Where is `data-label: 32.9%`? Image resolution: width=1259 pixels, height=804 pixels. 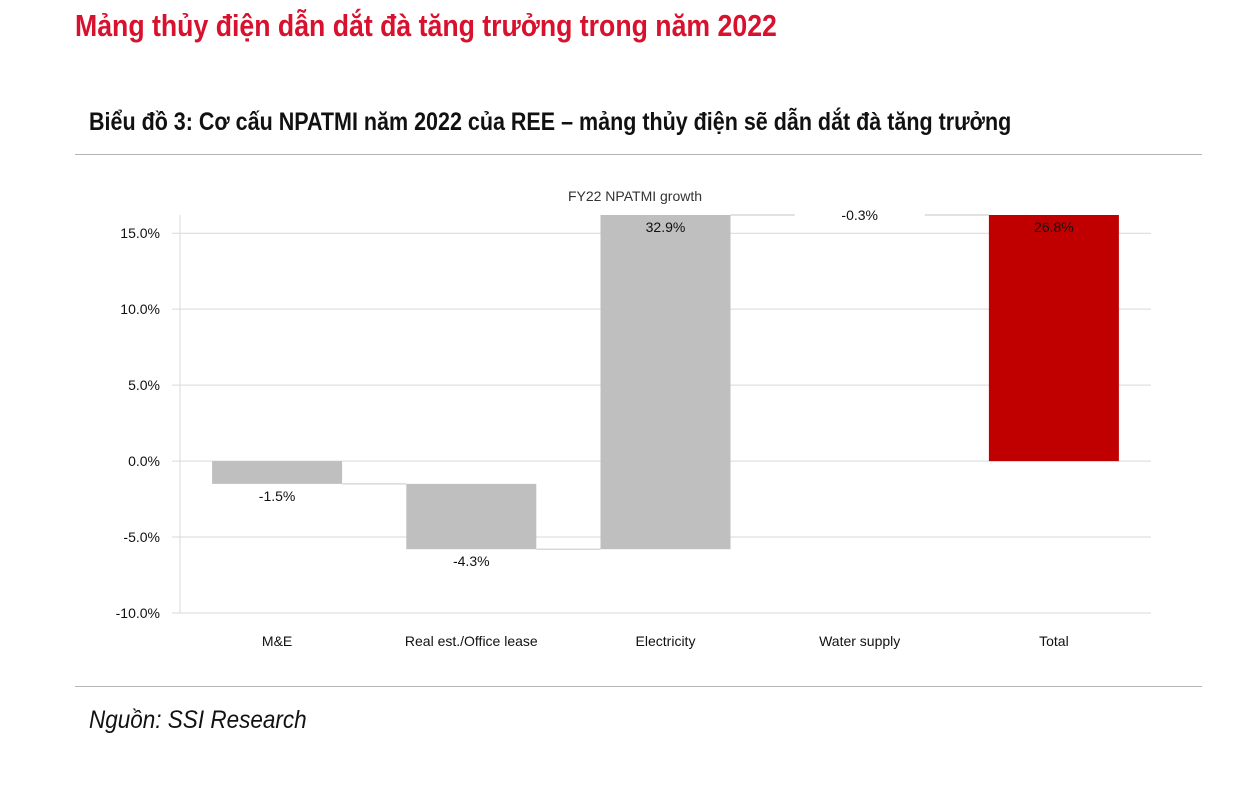 data-label: 32.9% is located at coordinates (666, 227).